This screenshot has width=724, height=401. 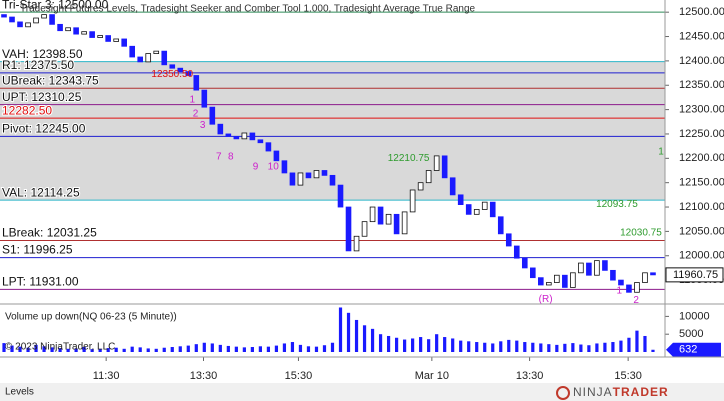 What do you see at coordinates (42, 97) in the screenshot?
I see `level-label: UPT: 12310.25` at bounding box center [42, 97].